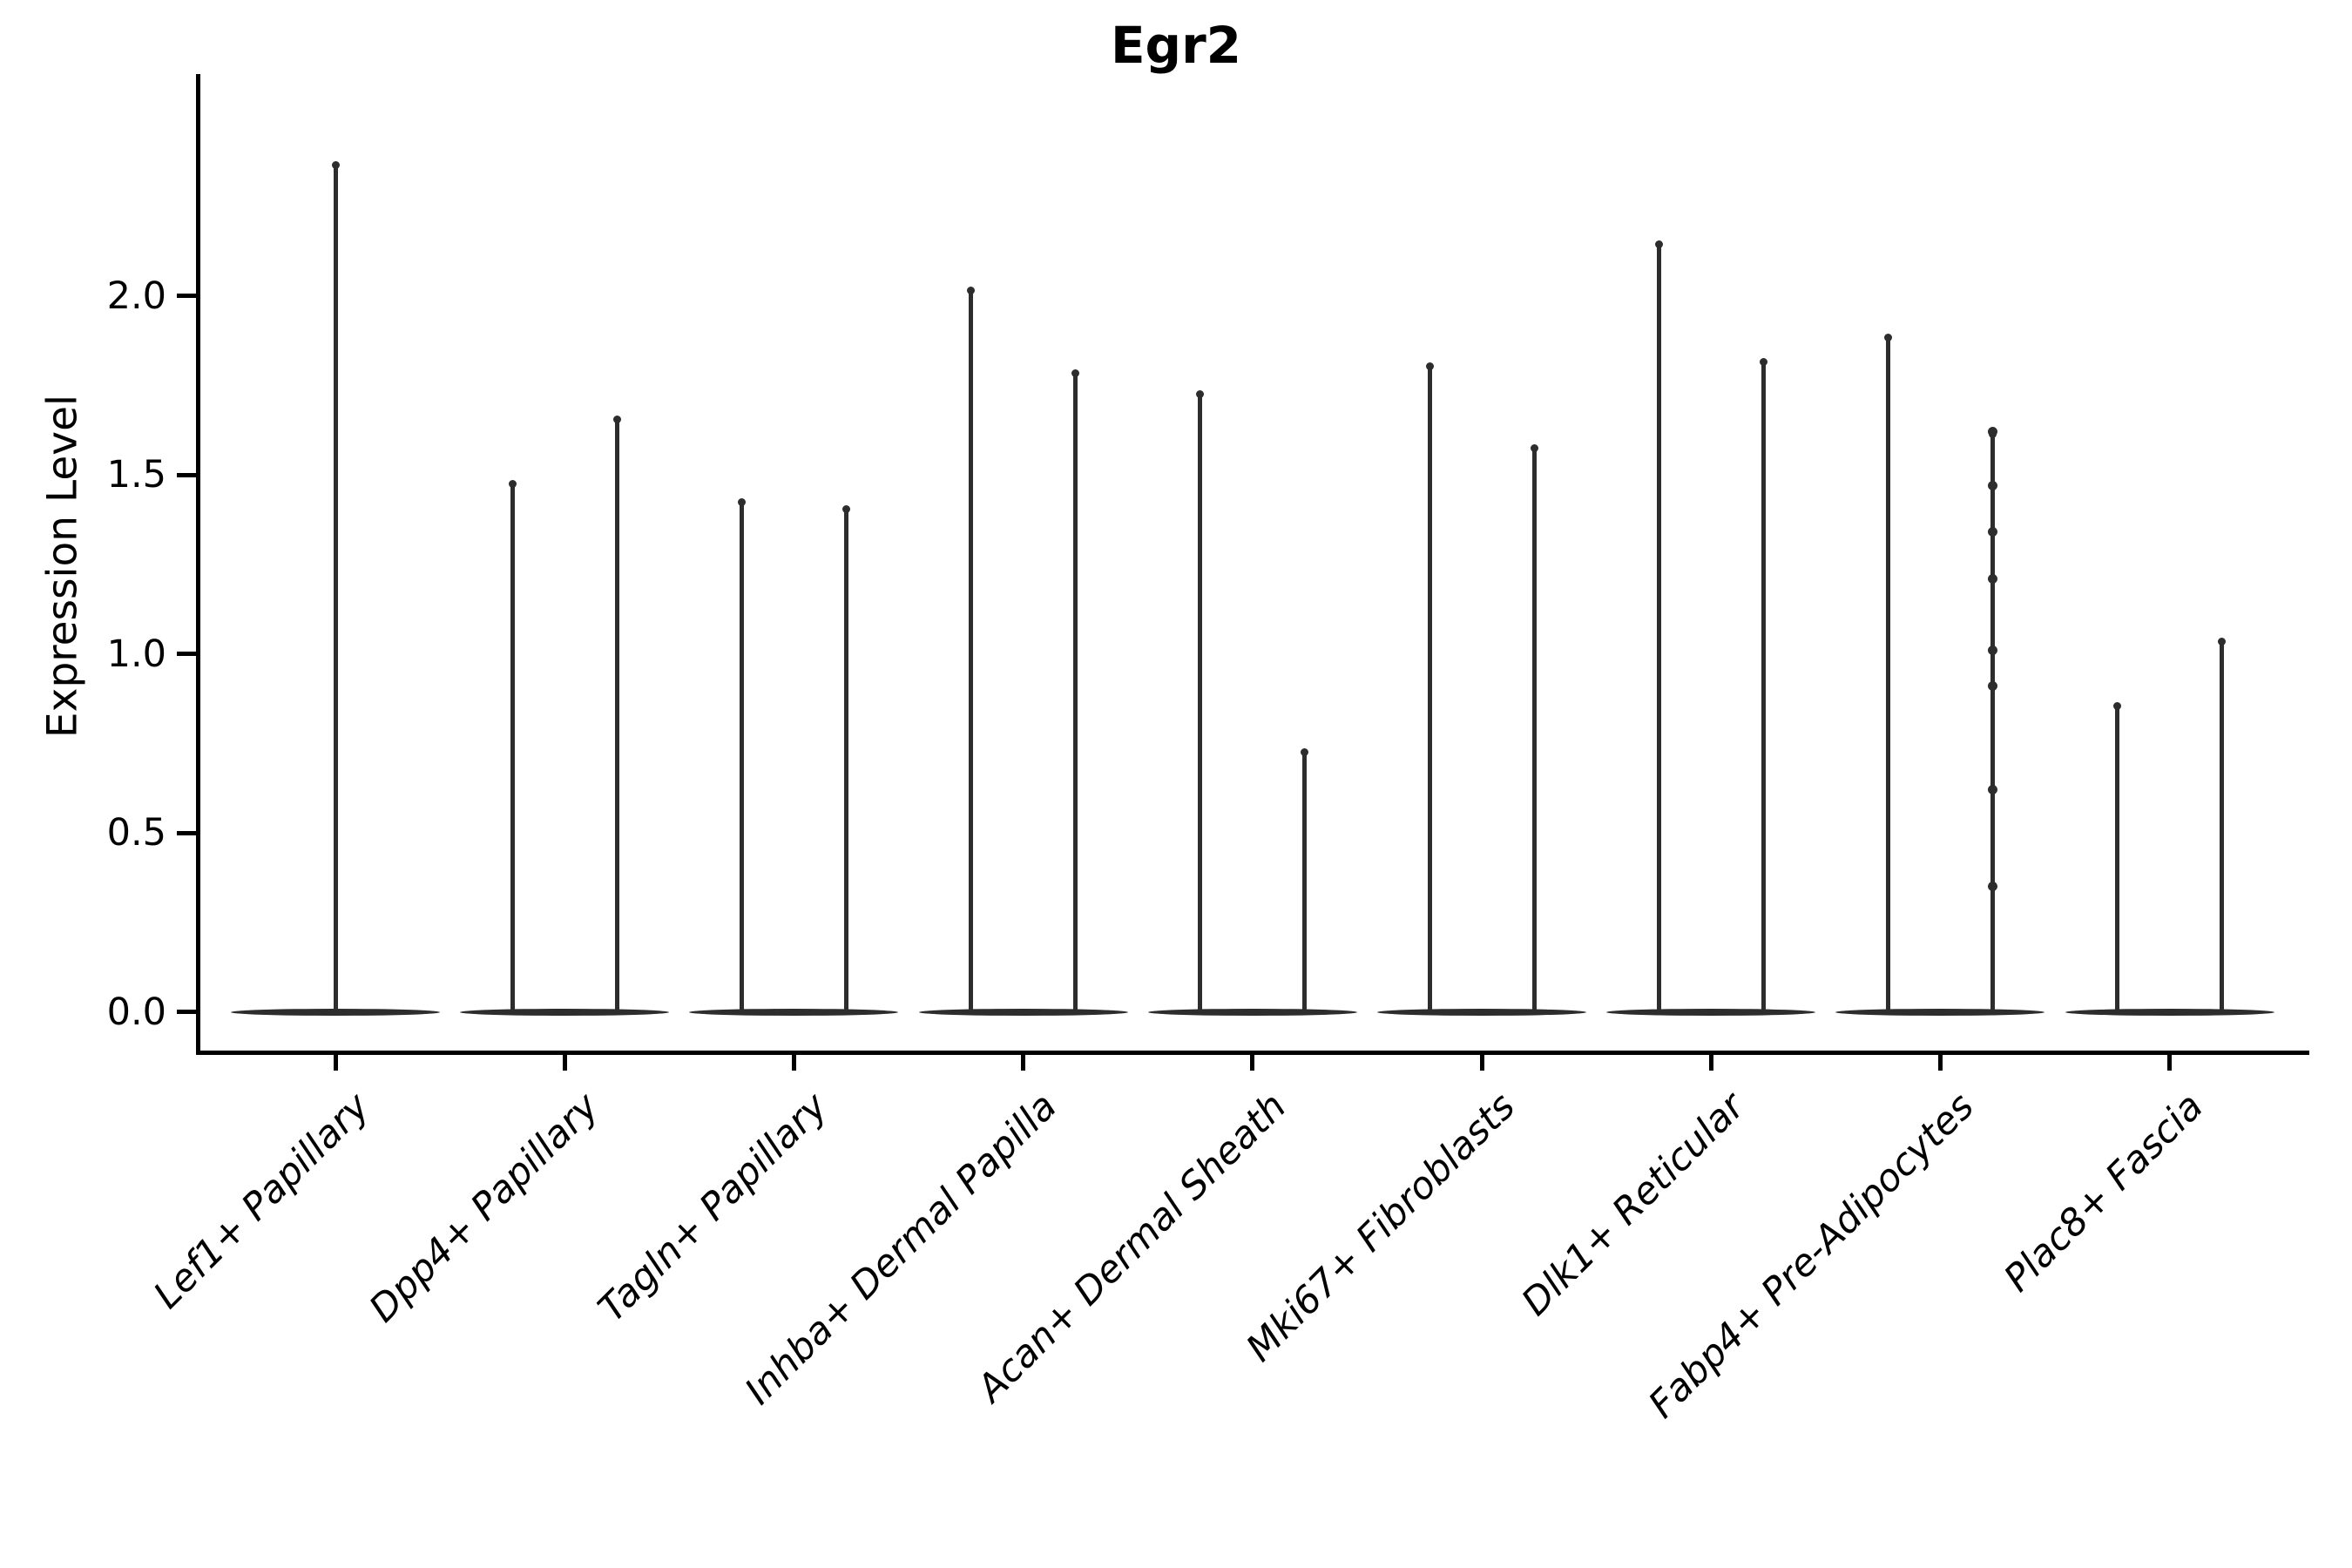 This screenshot has height=1568, width=2352. I want to click on y-tick-label: 0.5, so click(136, 833).